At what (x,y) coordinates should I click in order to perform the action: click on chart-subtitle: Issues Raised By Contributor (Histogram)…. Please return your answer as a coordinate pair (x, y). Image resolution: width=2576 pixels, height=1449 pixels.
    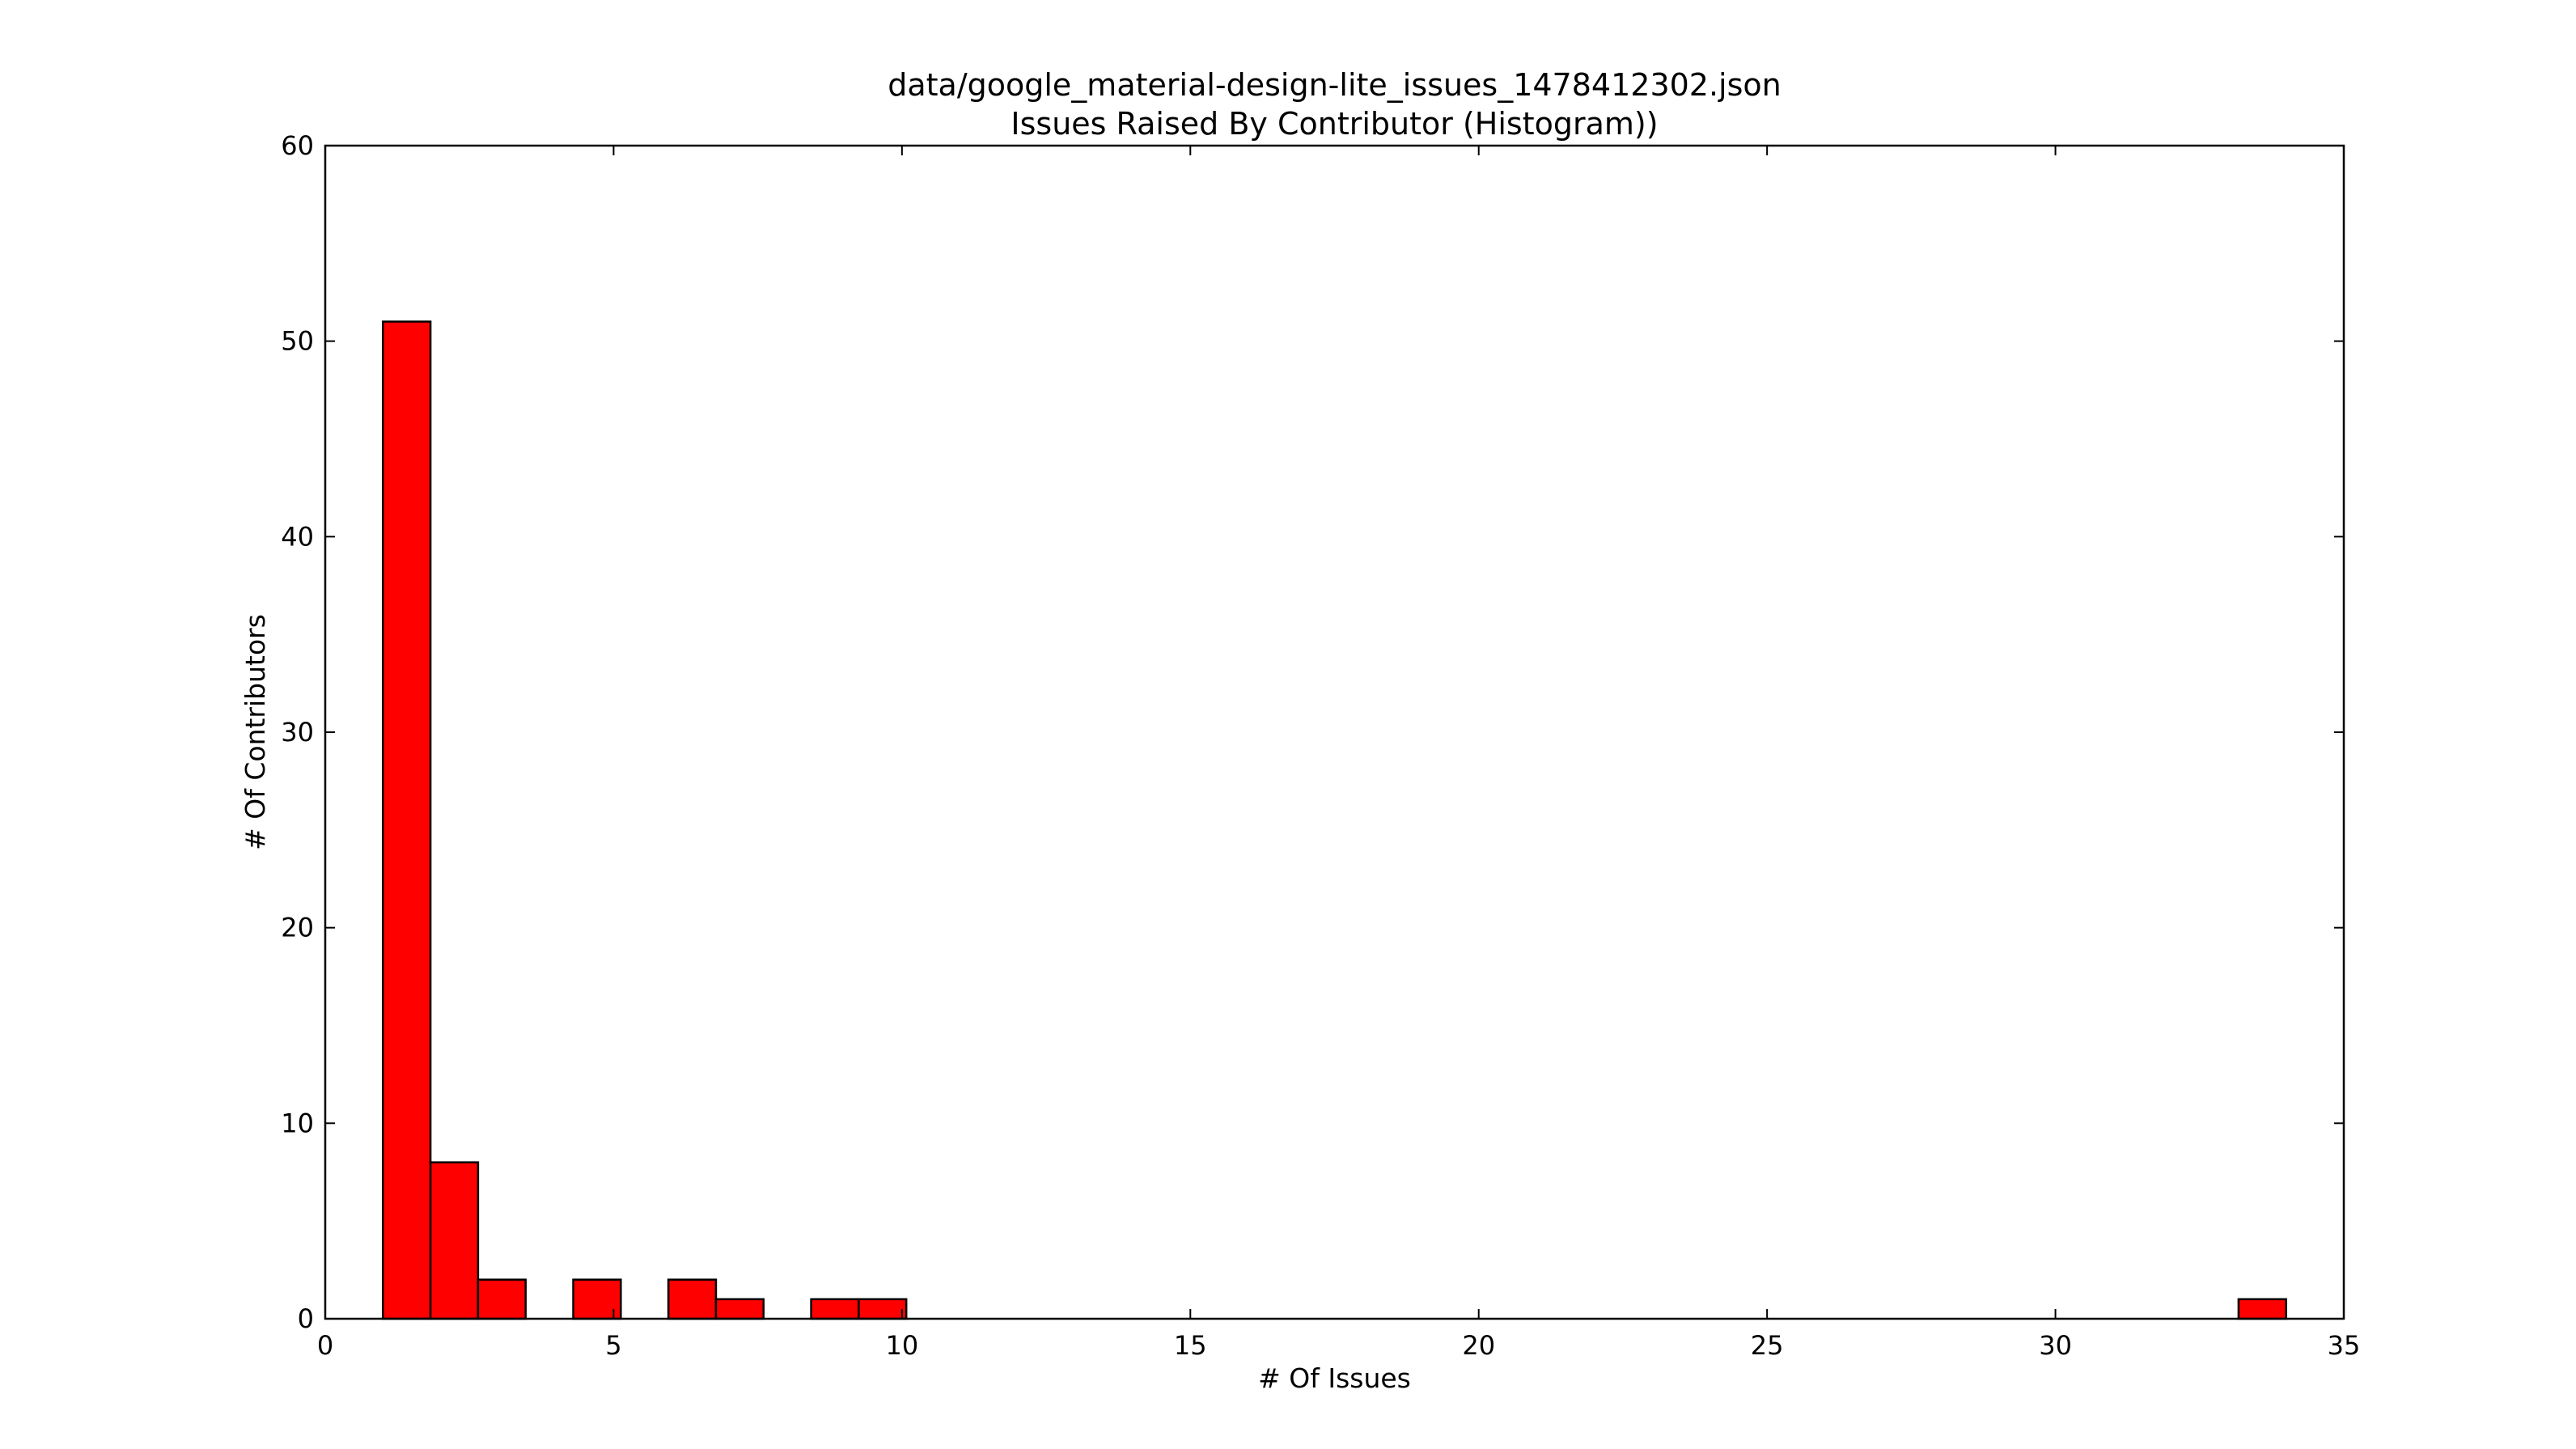
    Looking at the image, I should click on (1334, 124).